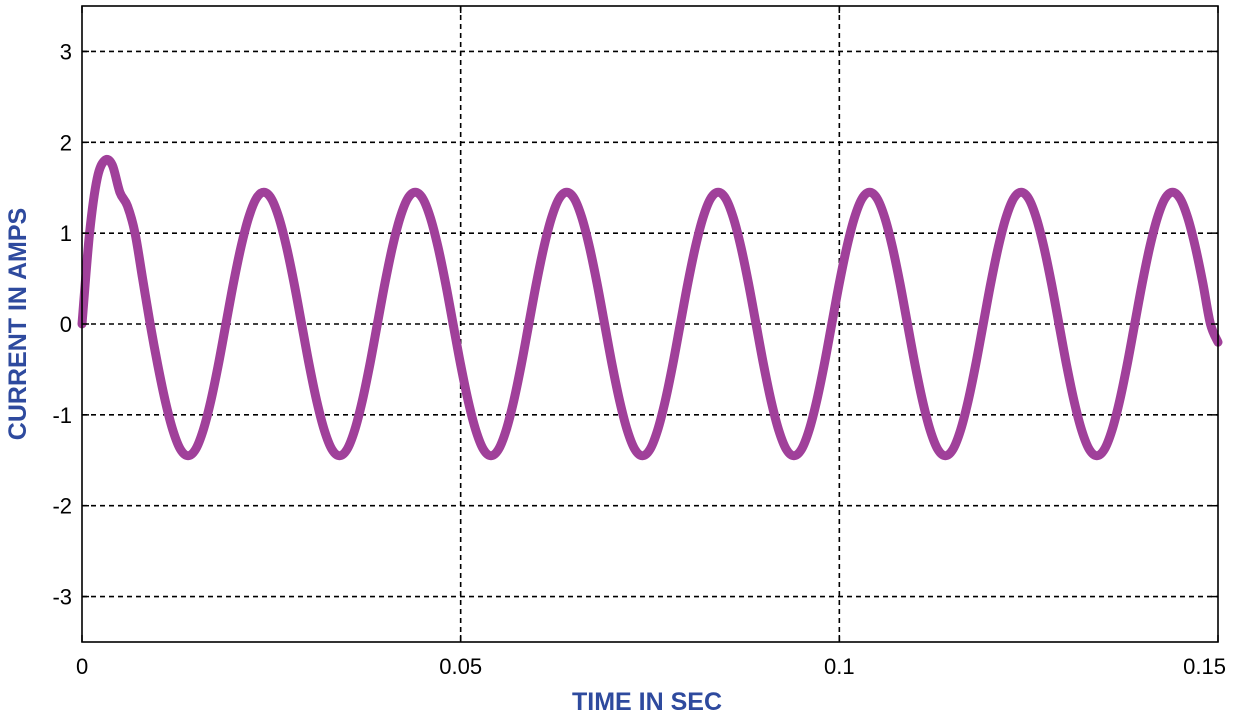 Image resolution: width=1250 pixels, height=718 pixels. Describe the element at coordinates (66, 233) in the screenshot. I see `y-tick-label: 1` at that location.